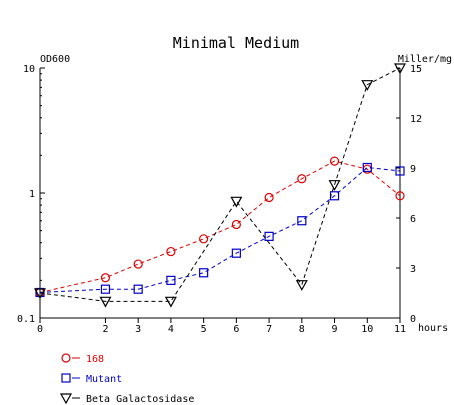  Describe the element at coordinates (138, 329) in the screenshot. I see `x-tick-label: 3` at that location.